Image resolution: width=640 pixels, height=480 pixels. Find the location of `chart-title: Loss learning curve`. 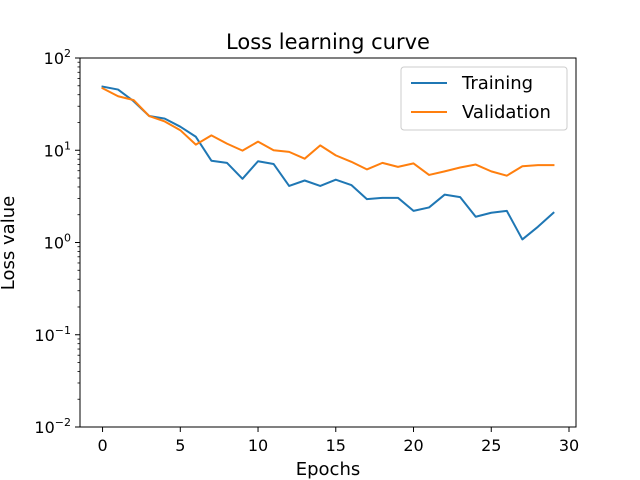

chart-title: Loss learning curve is located at coordinates (328, 42).